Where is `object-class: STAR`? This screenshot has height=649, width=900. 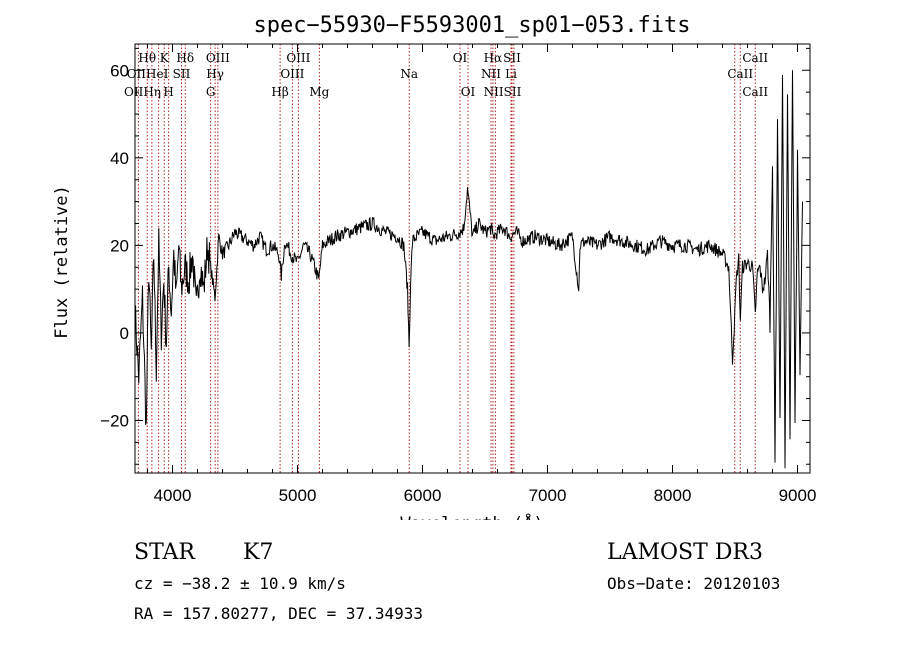
object-class: STAR is located at coordinates (164, 552).